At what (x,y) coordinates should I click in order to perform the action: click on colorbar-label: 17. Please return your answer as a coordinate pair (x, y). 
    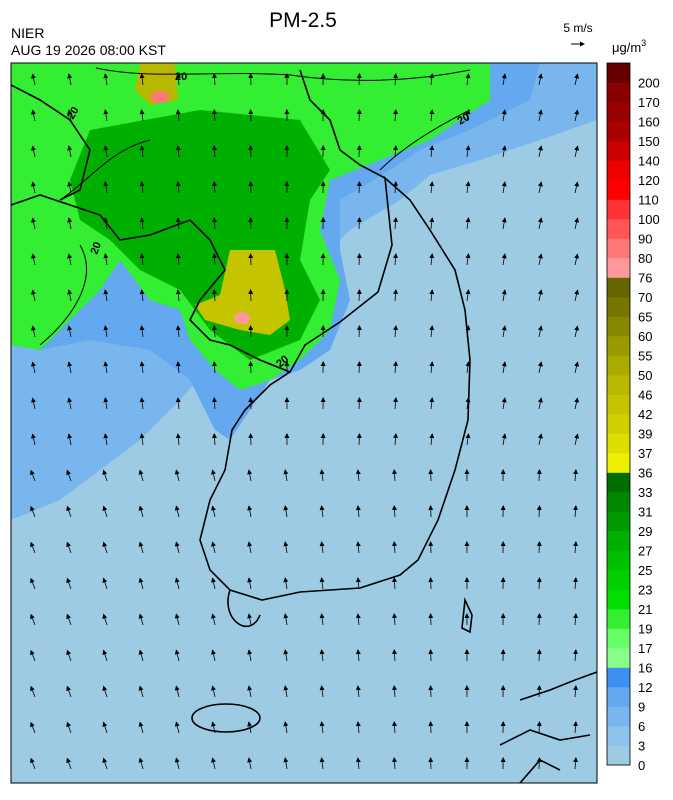
    Looking at the image, I should click on (645, 648).